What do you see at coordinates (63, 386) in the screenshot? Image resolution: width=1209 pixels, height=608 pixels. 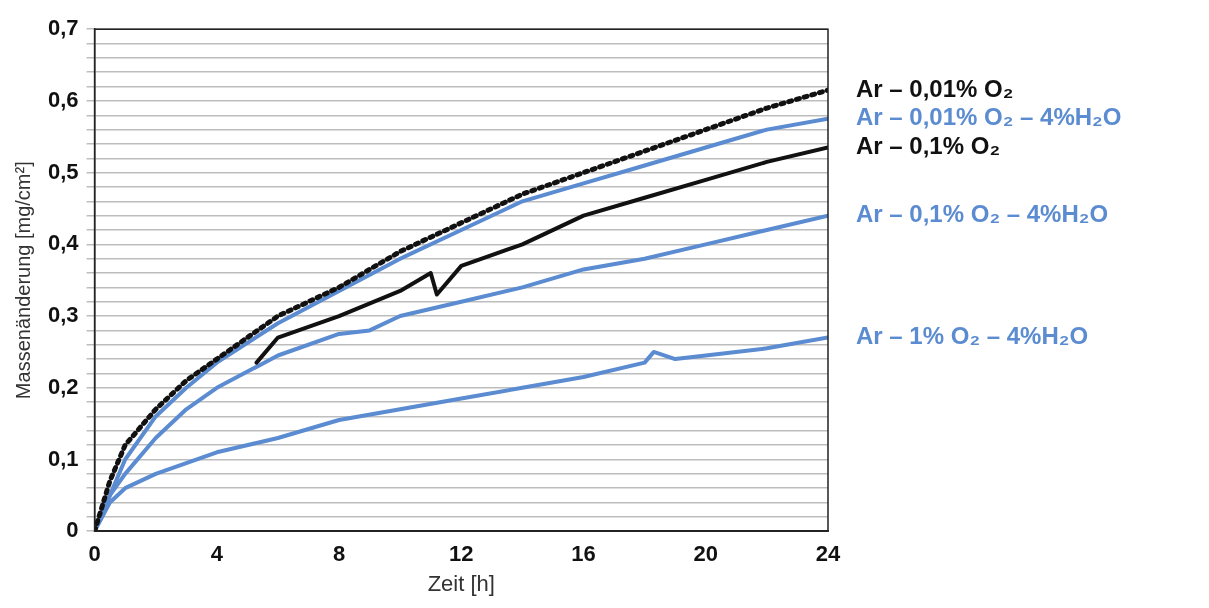 I see `y-tick-label: 0,2` at bounding box center [63, 386].